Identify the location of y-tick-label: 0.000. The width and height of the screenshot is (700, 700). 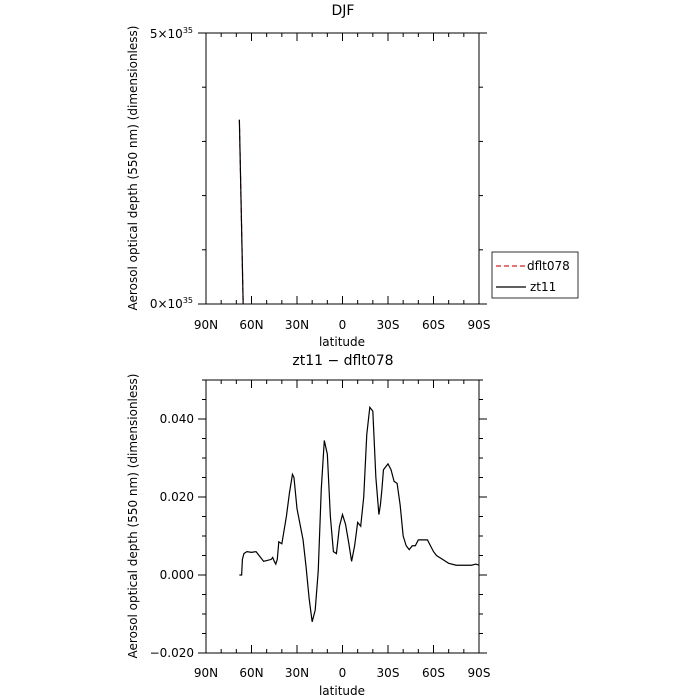
(177, 575).